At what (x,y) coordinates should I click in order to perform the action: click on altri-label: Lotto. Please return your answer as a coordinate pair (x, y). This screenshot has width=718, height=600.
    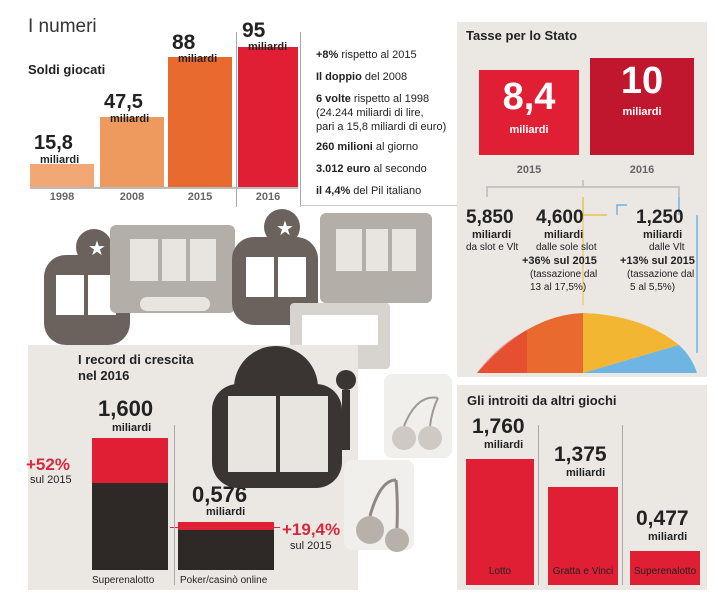
    Looking at the image, I should click on (500, 571).